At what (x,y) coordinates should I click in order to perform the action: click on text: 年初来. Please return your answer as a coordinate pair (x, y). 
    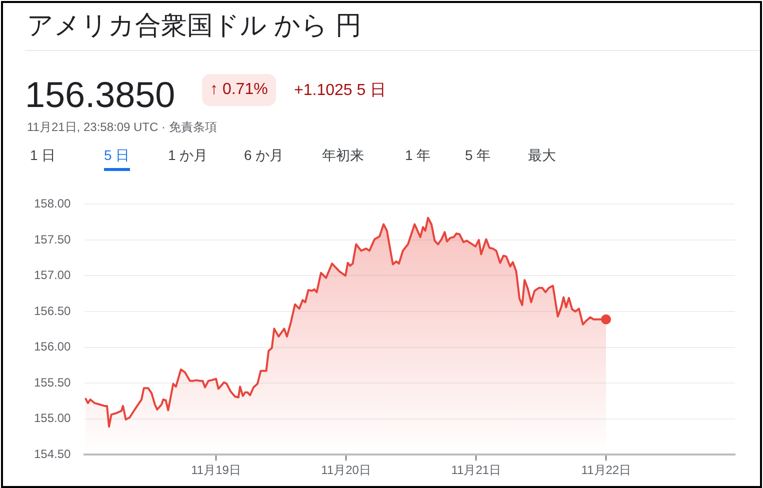
    Looking at the image, I should click on (343, 156).